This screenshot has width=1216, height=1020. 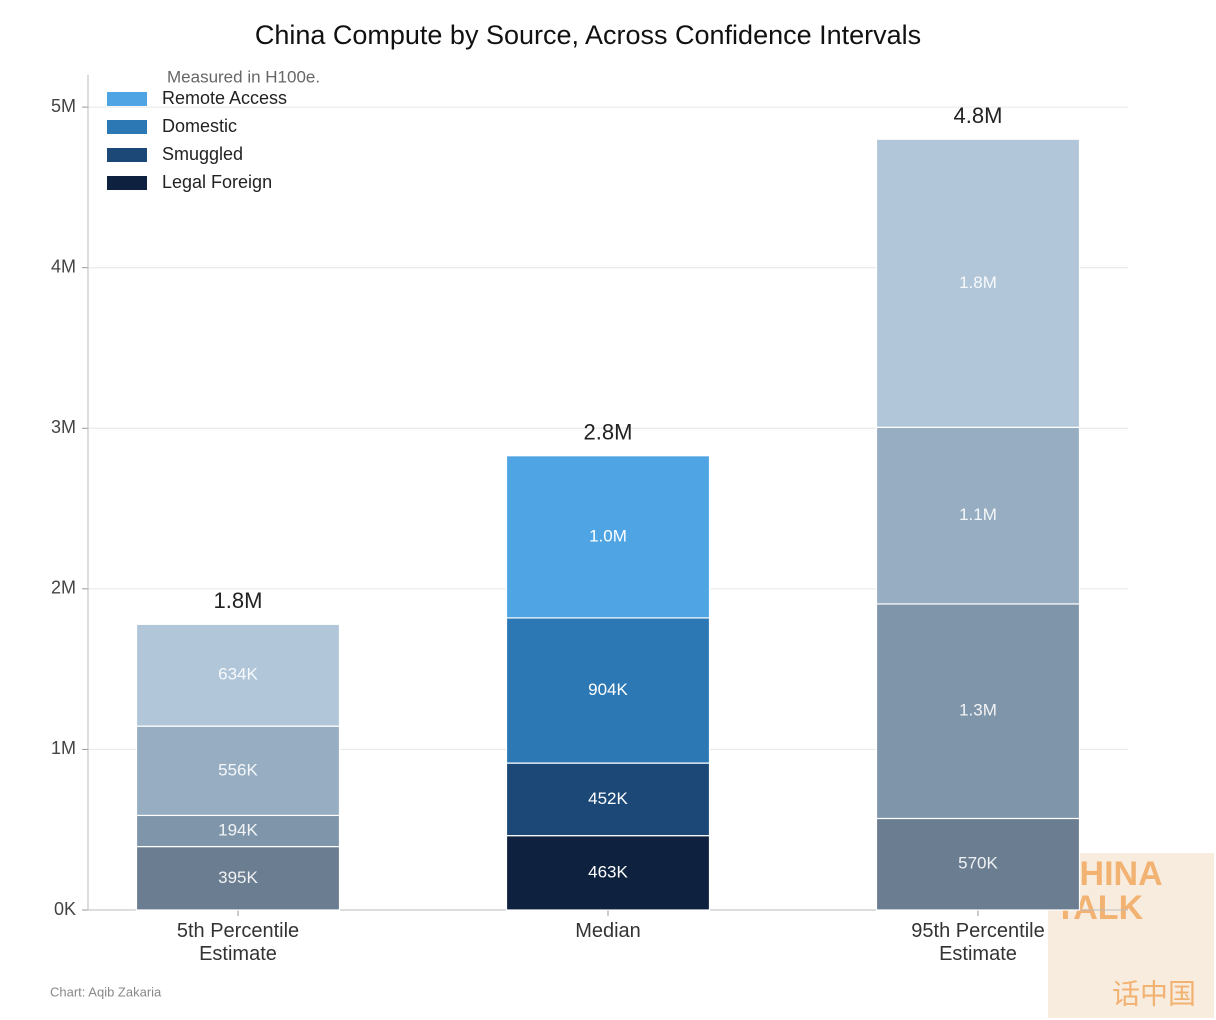 I want to click on legend-label: Remote Access, so click(x=224, y=98).